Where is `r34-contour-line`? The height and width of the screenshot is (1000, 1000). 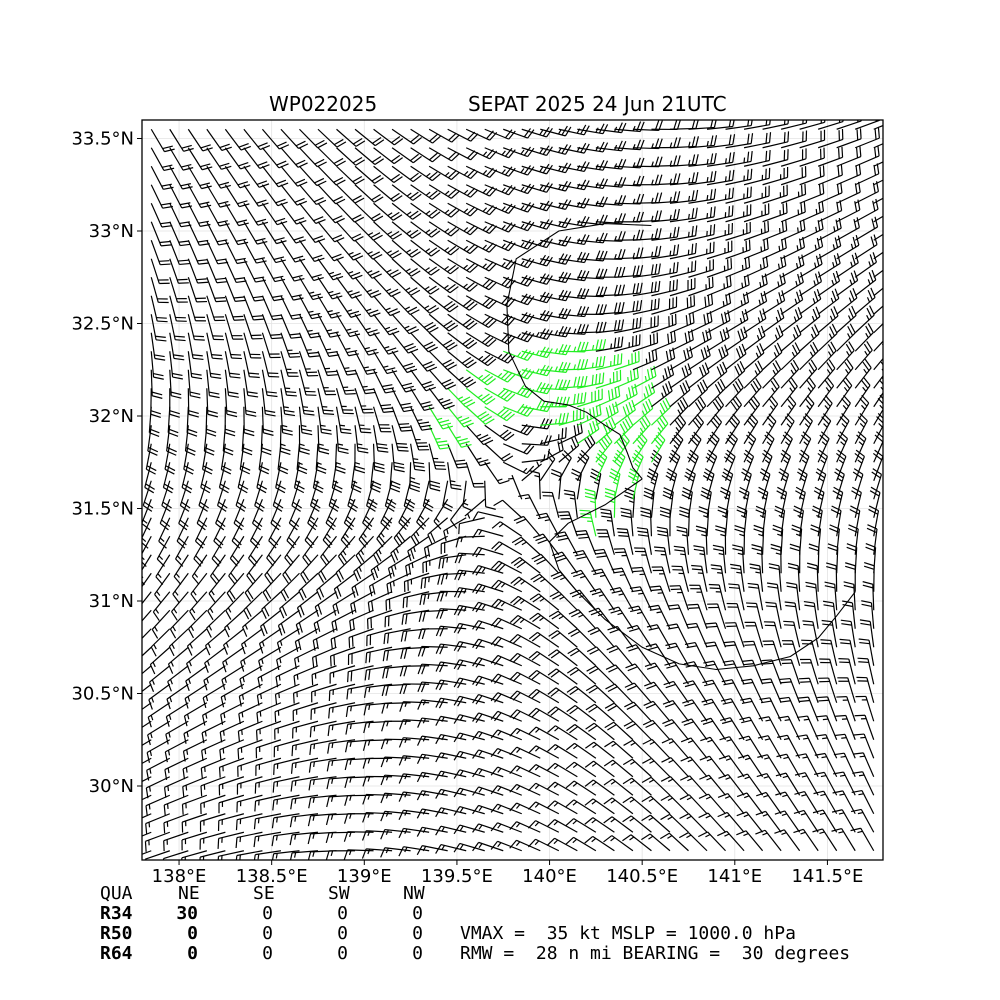
r34-contour-line is located at coordinates (579, 351).